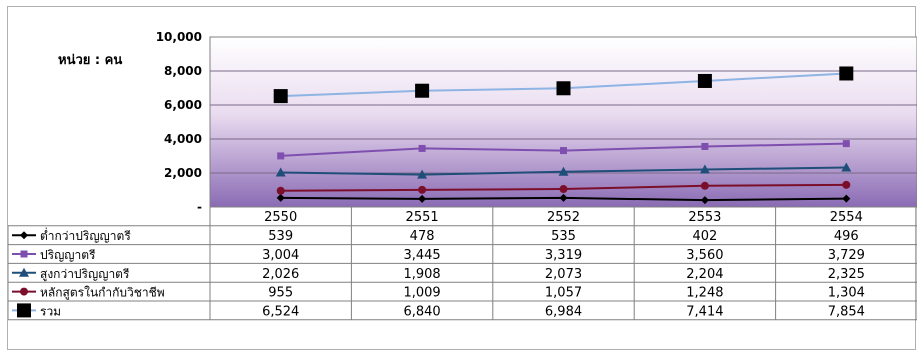 This screenshot has height=356, width=924. What do you see at coordinates (846, 274) in the screenshot?
I see `data-value: 2,325` at bounding box center [846, 274].